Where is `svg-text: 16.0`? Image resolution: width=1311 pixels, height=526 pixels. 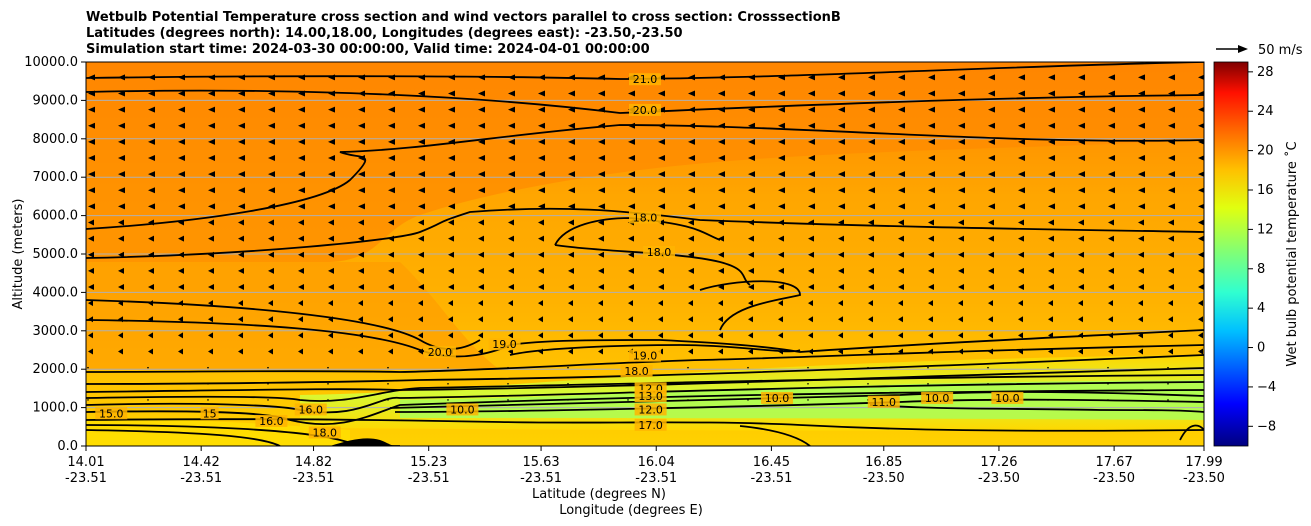 svg-text: 16.0 is located at coordinates (271, 421).